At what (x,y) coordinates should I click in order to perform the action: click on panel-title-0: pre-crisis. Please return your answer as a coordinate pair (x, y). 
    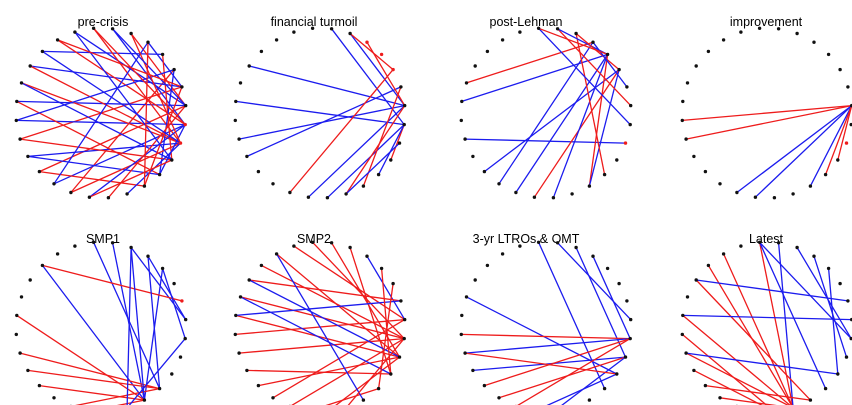
    Looking at the image, I should click on (103, 22).